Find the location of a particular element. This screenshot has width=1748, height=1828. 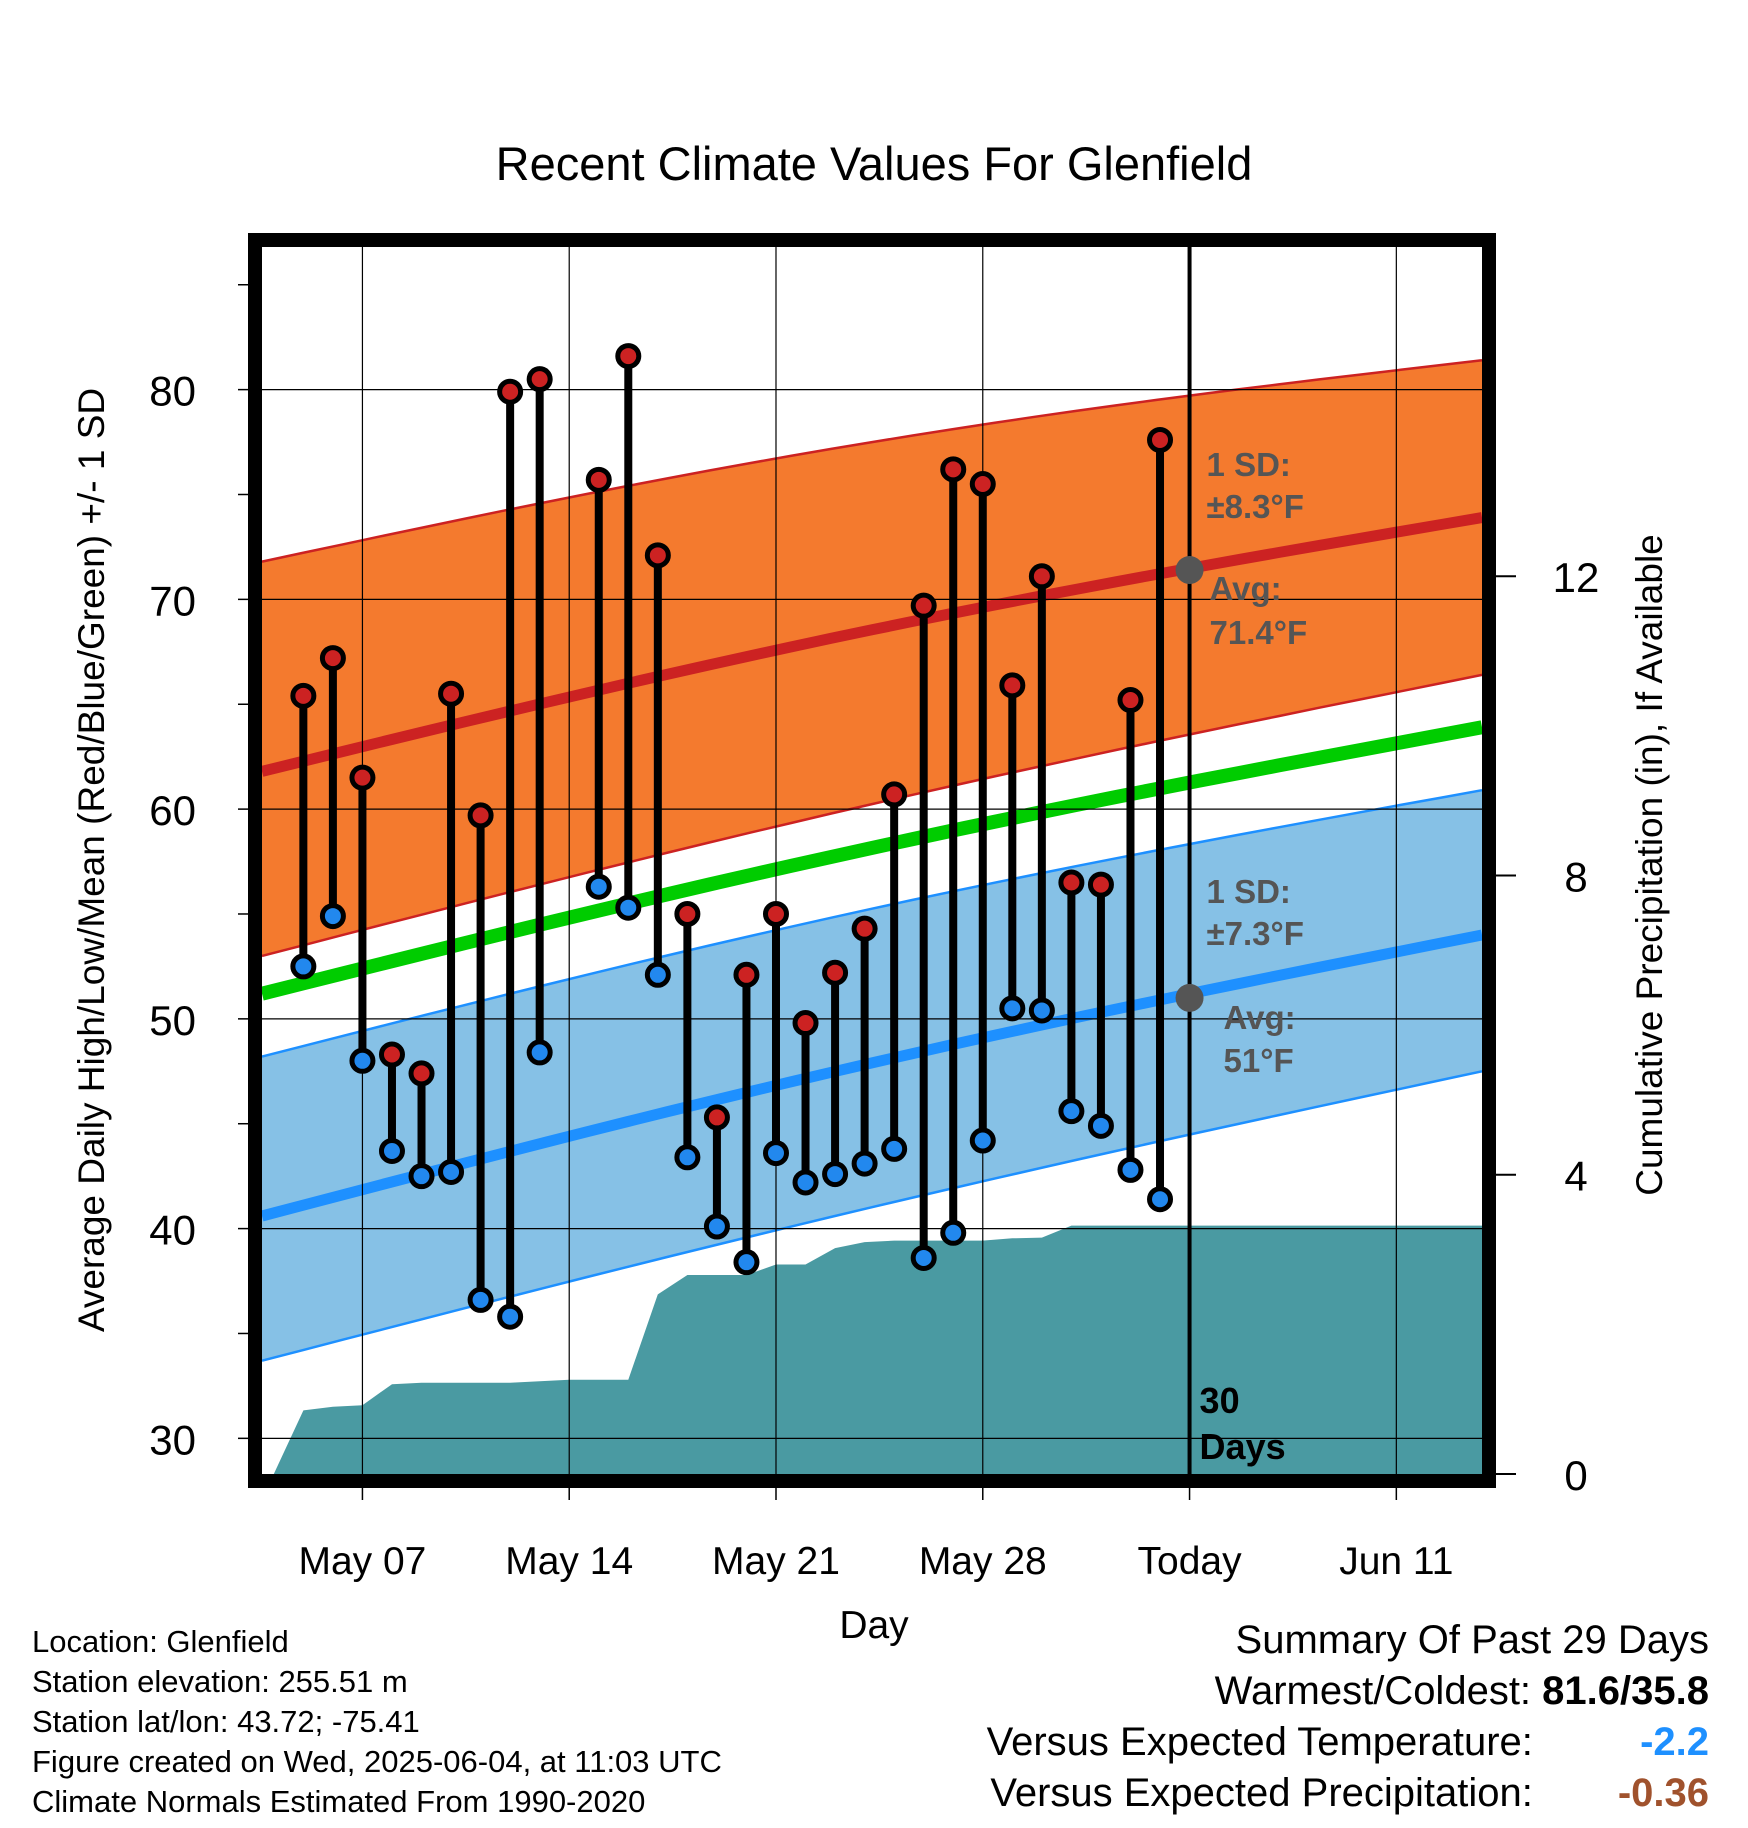

high-avg-value: 71.4°F is located at coordinates (1259, 632).